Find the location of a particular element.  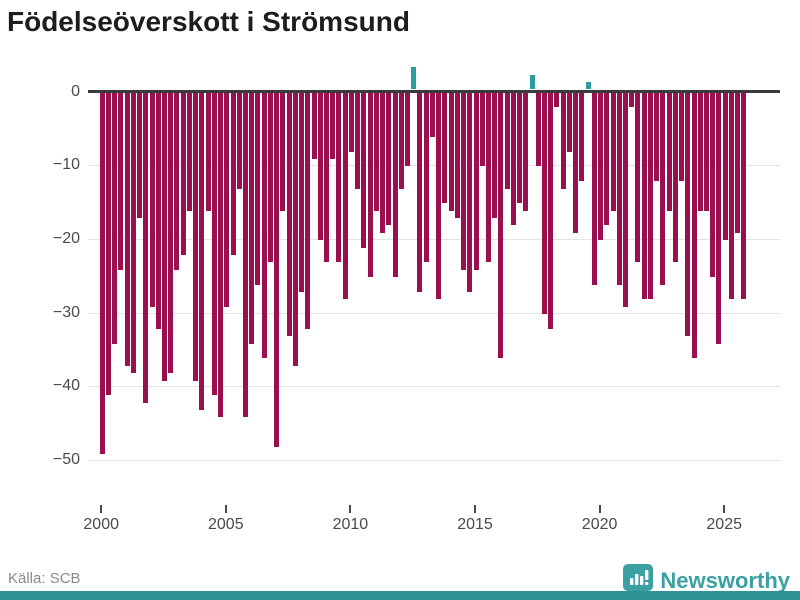

zero-line is located at coordinates (434, 91).